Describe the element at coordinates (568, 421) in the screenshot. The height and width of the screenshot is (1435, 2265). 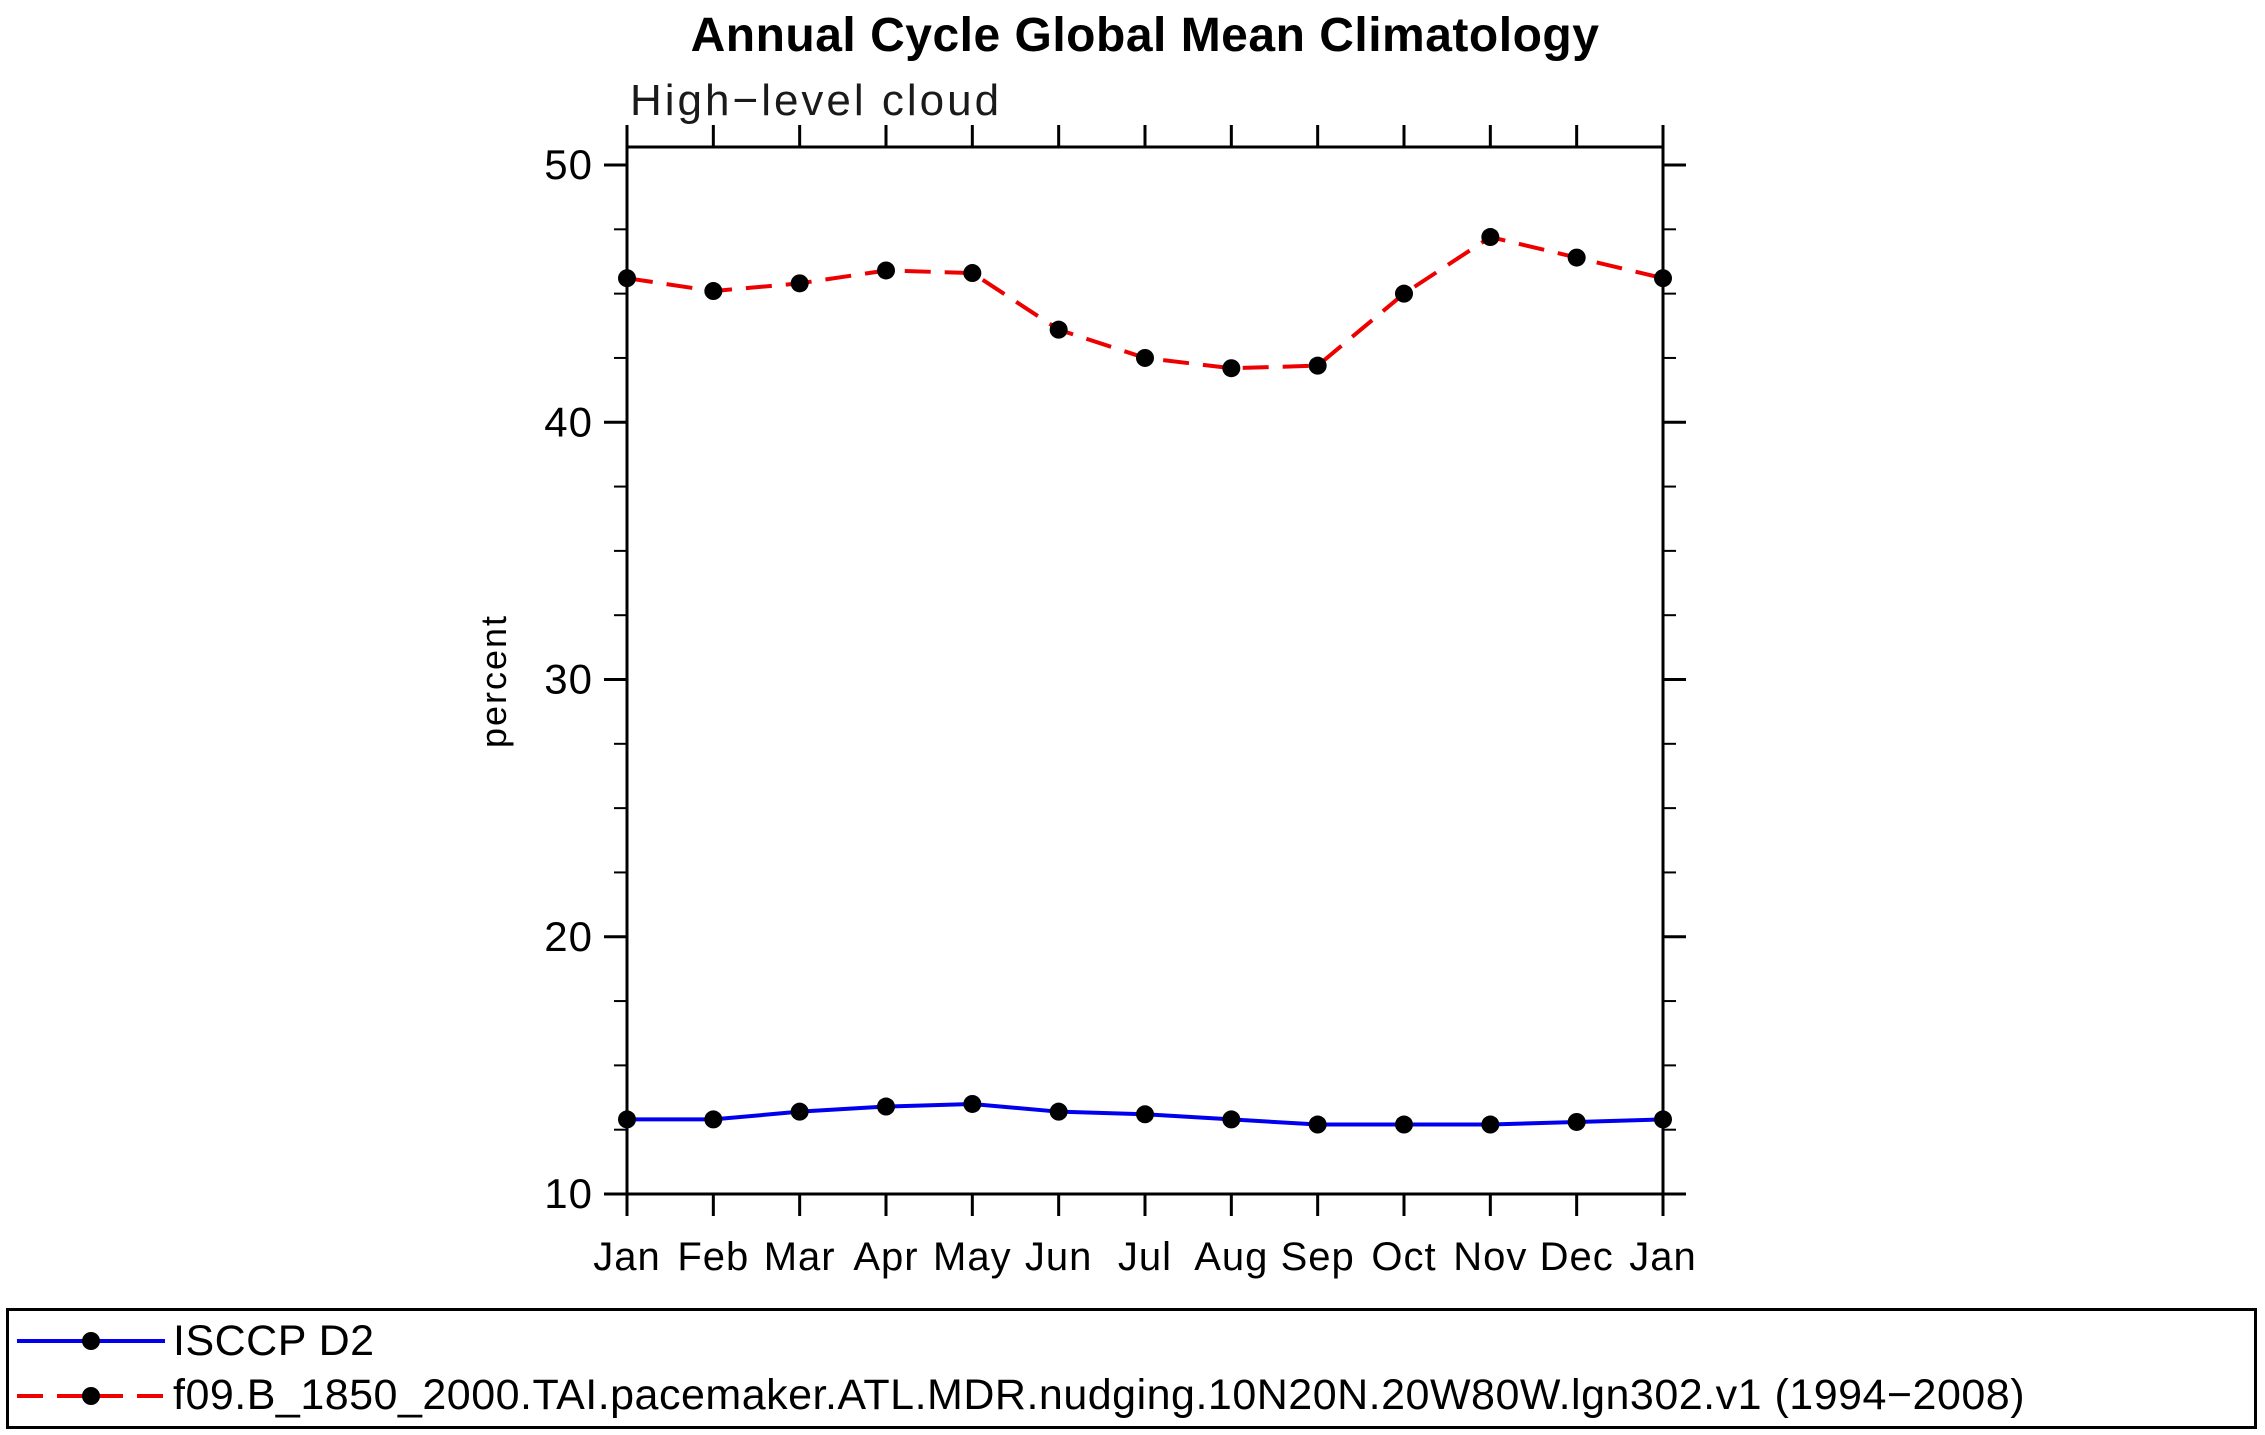
I see `y-axis-tick-label: 40` at that location.